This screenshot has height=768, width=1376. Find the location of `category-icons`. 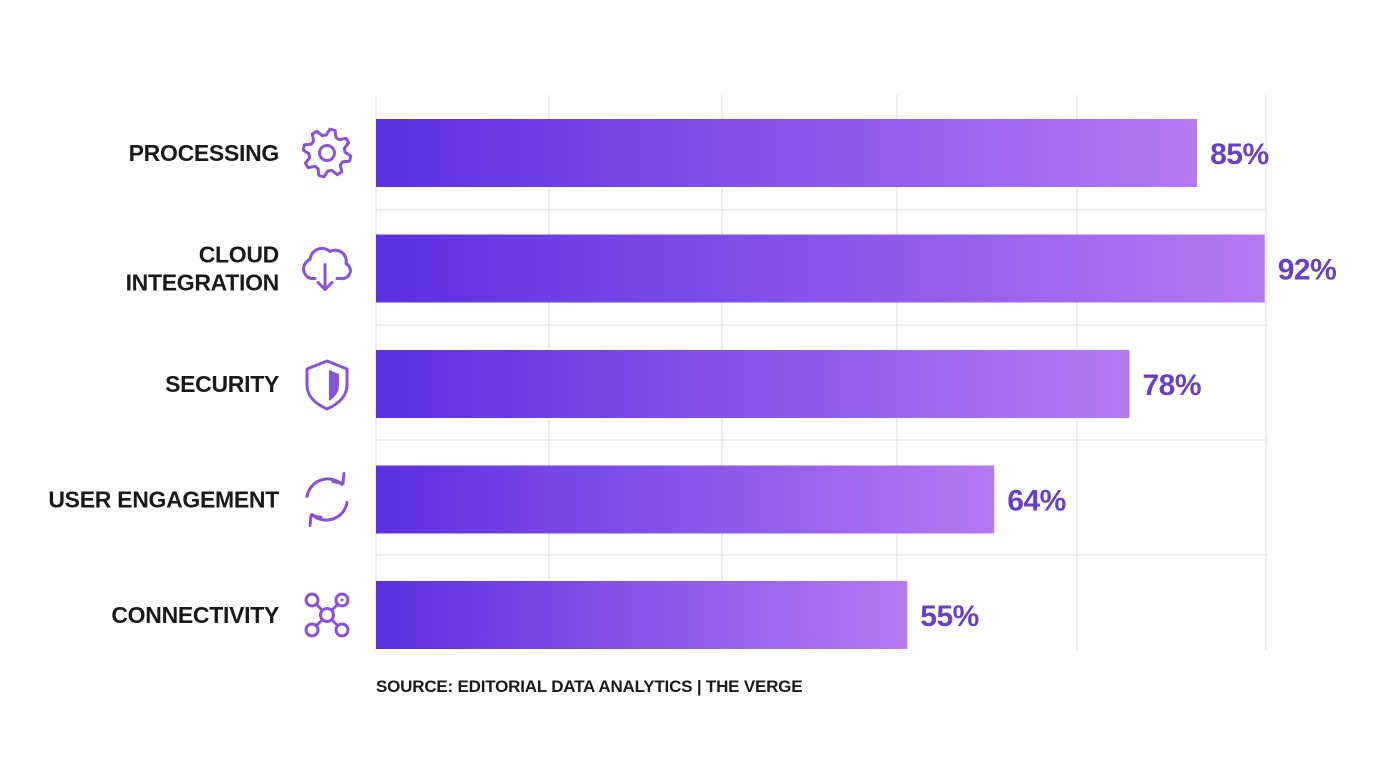

category-icons is located at coordinates (327, 382).